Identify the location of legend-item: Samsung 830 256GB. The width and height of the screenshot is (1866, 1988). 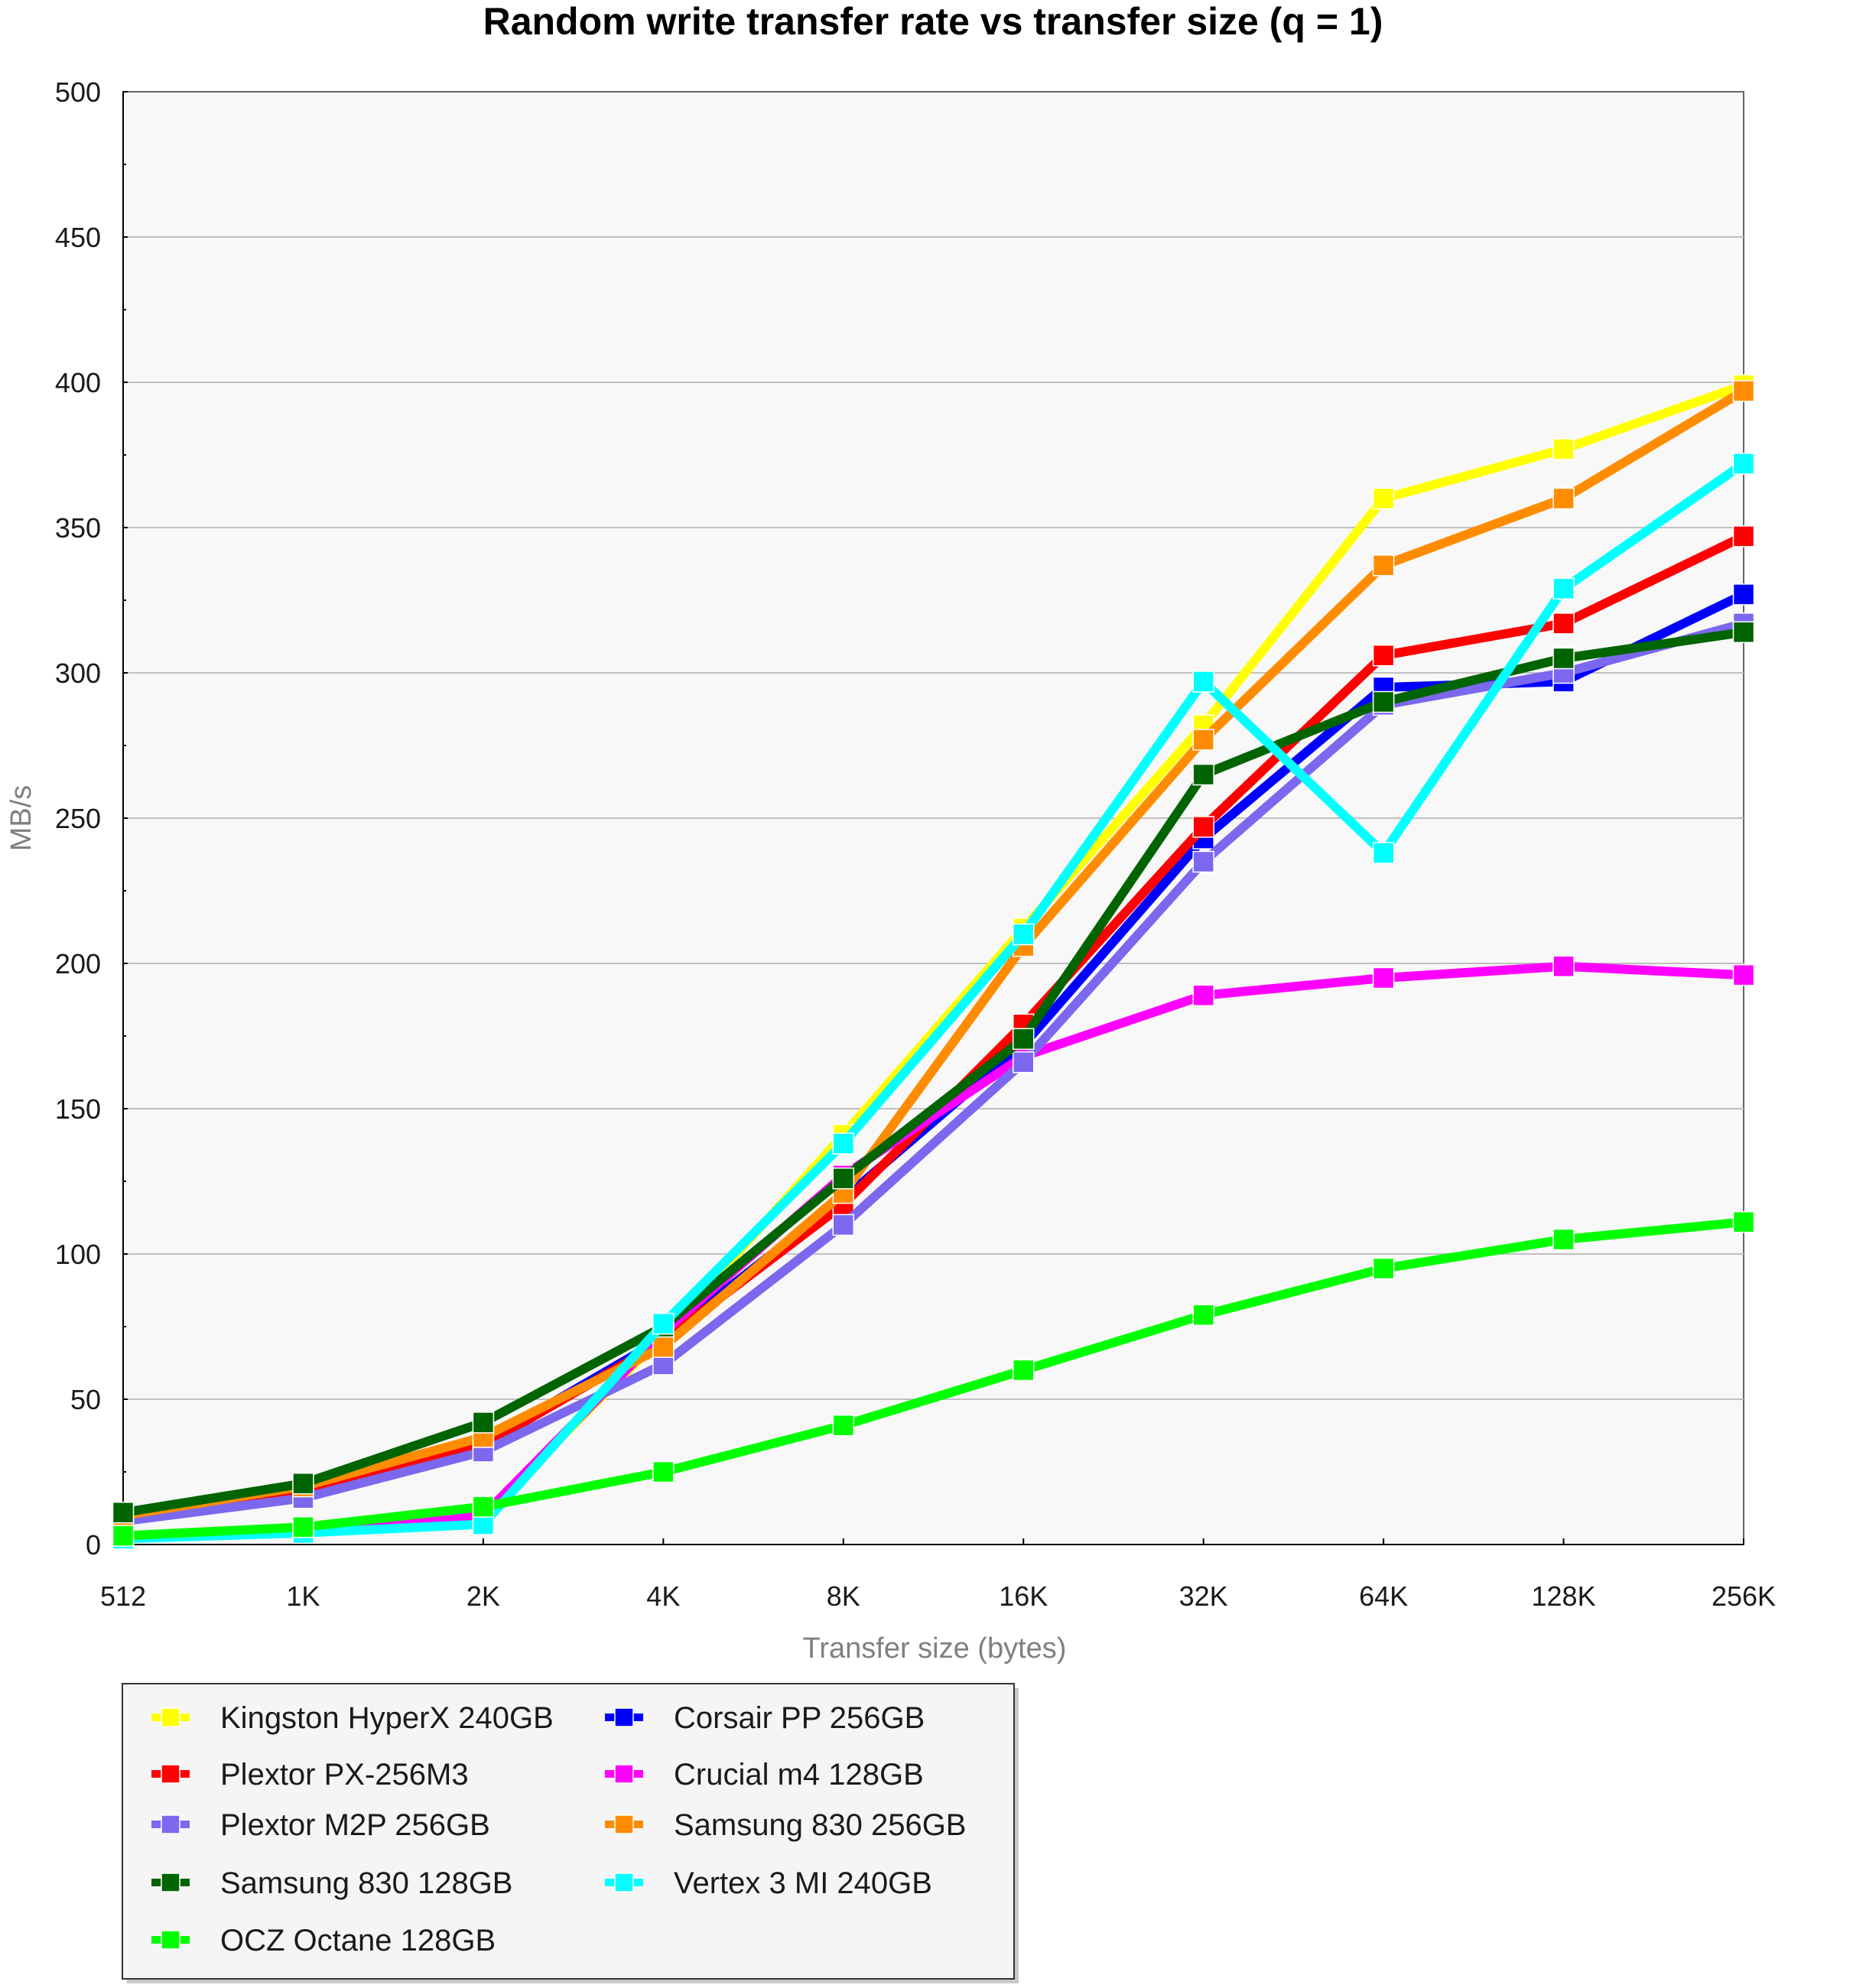
(785, 1825).